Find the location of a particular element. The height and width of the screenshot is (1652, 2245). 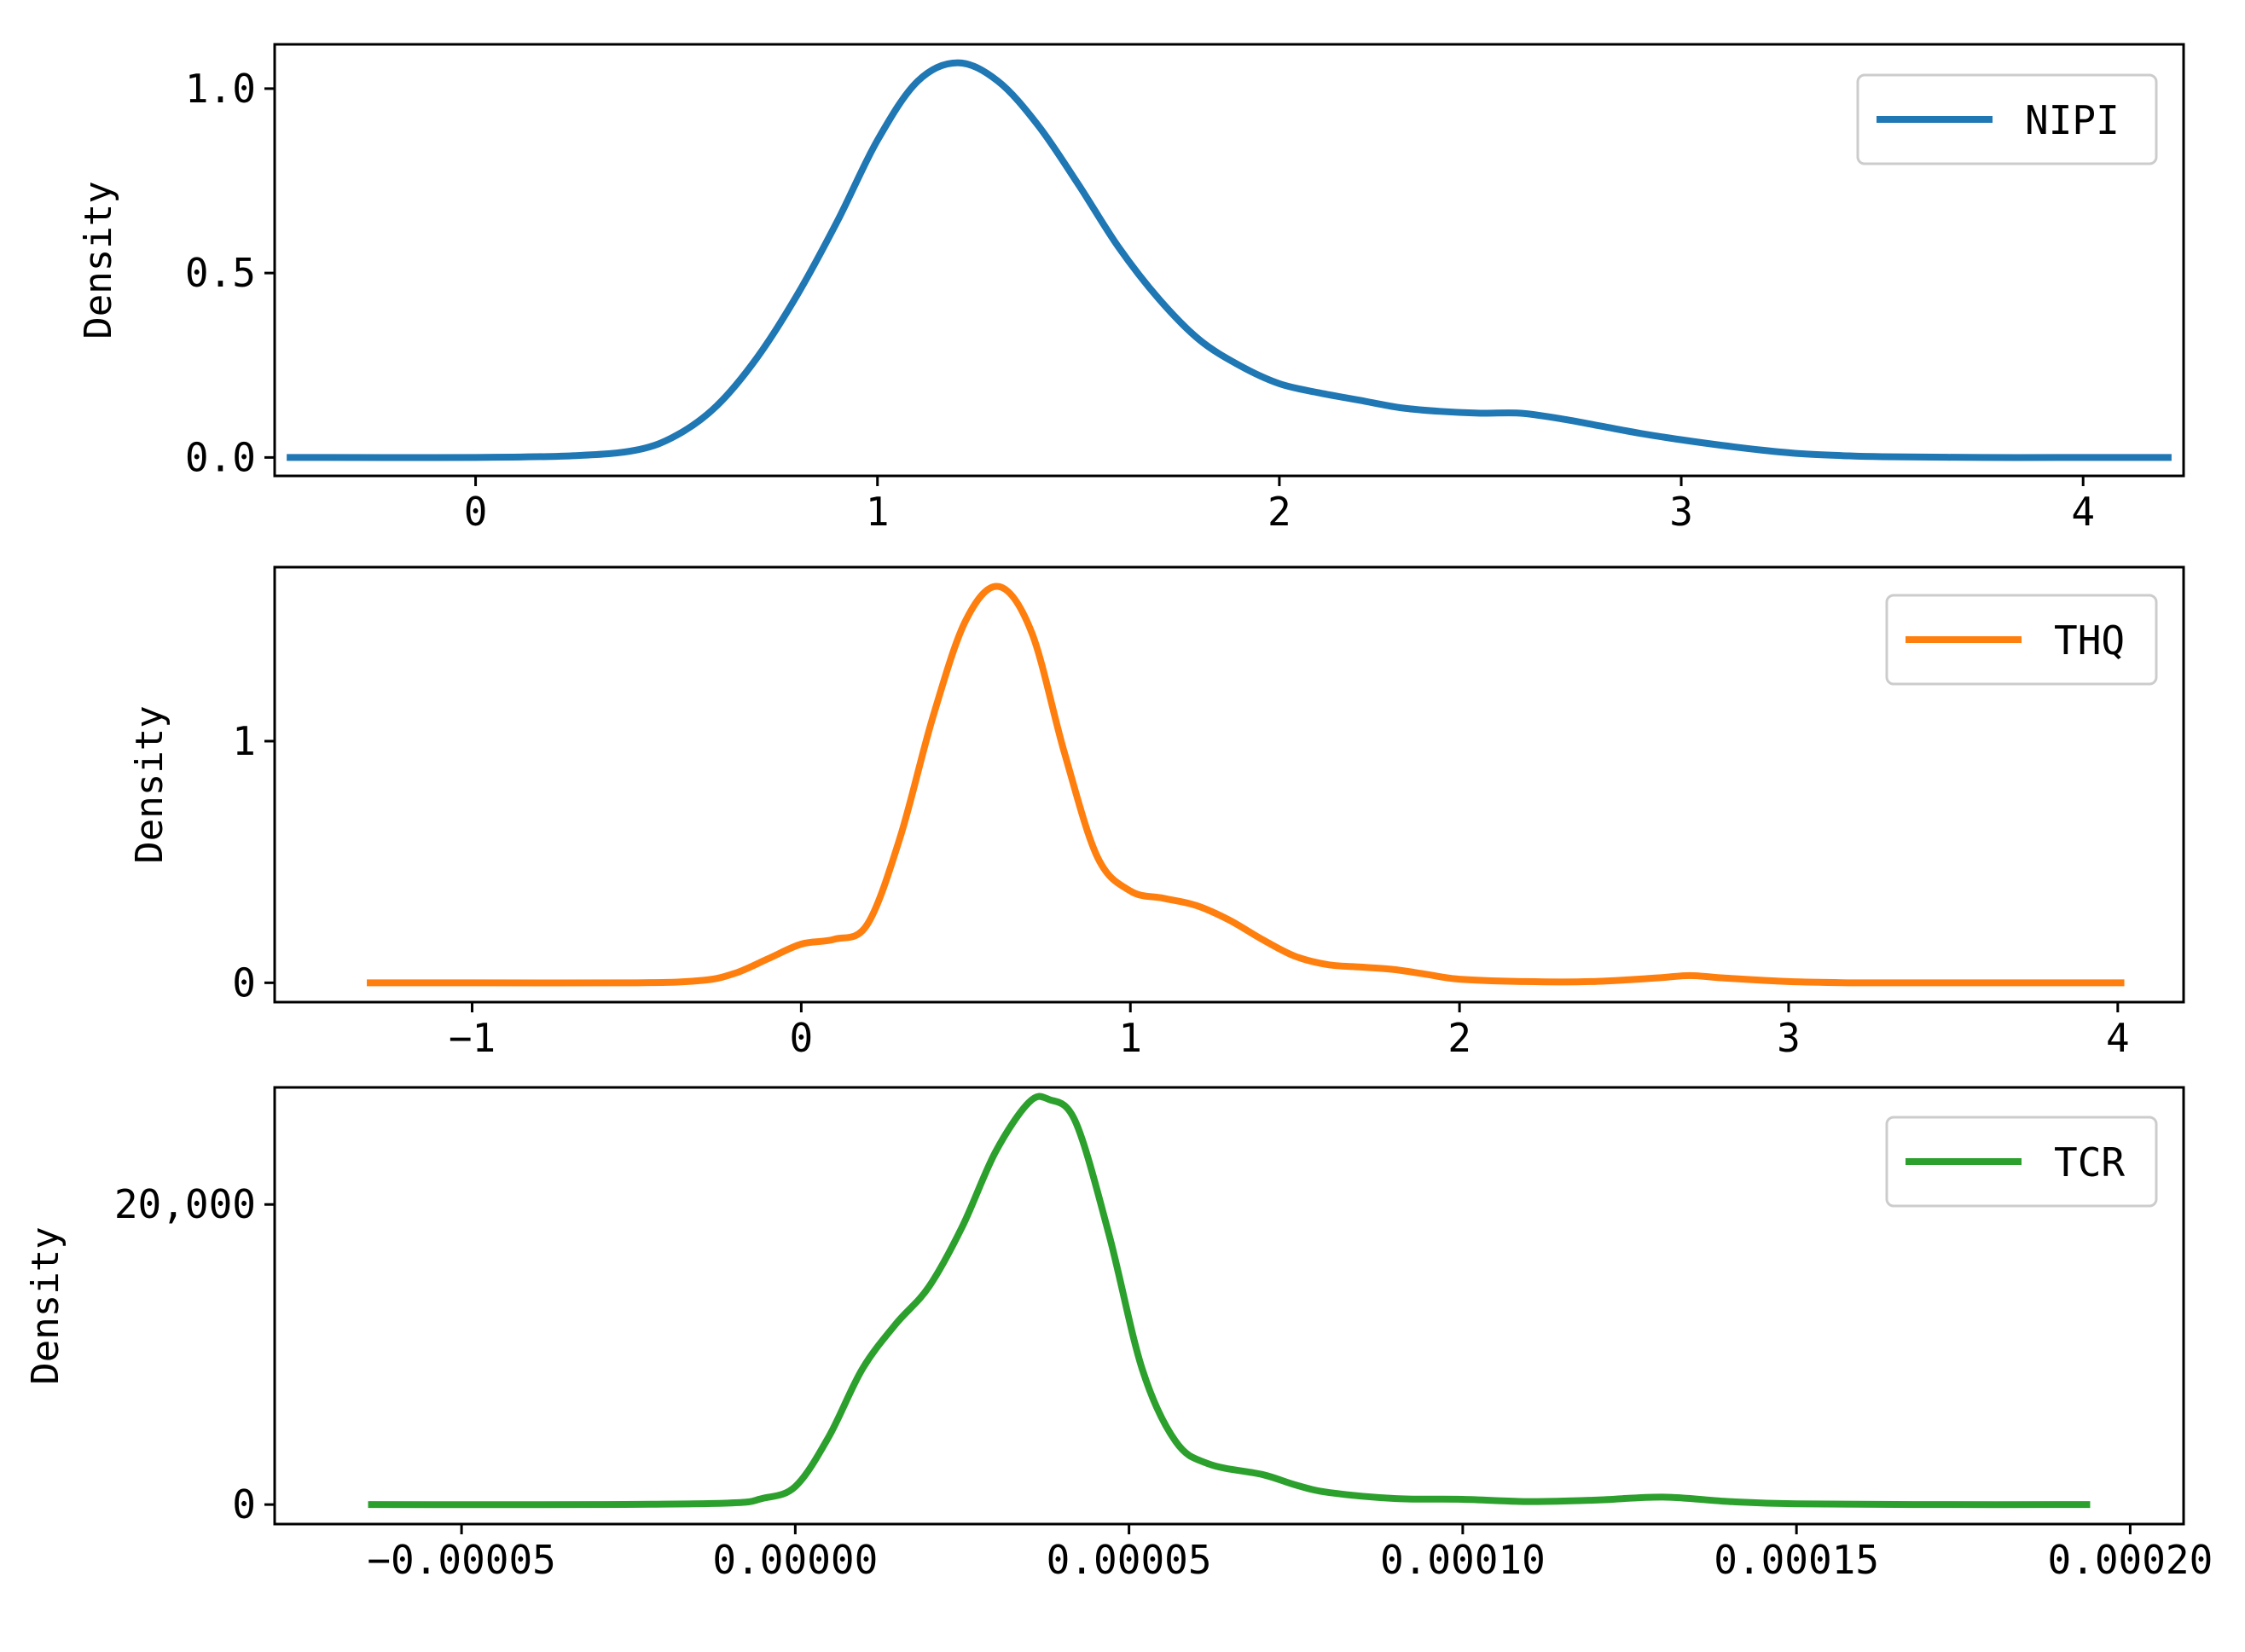

x-tick-label: −1 is located at coordinates (472, 1038).